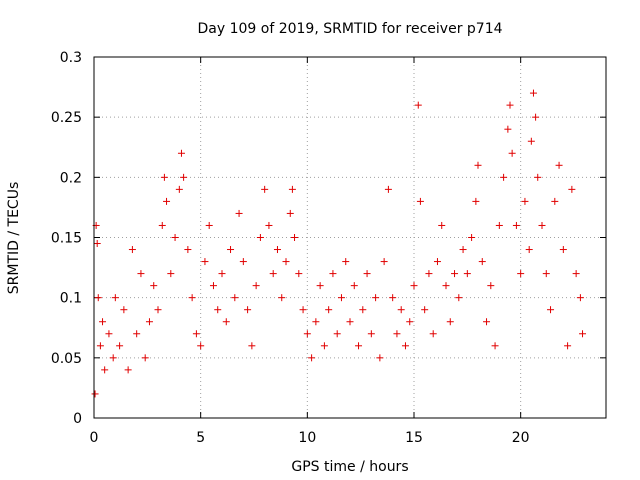 This screenshot has height=480, width=640. What do you see at coordinates (14, 238) in the screenshot?
I see `y-axis-label: SRMTID / TECUs` at bounding box center [14, 238].